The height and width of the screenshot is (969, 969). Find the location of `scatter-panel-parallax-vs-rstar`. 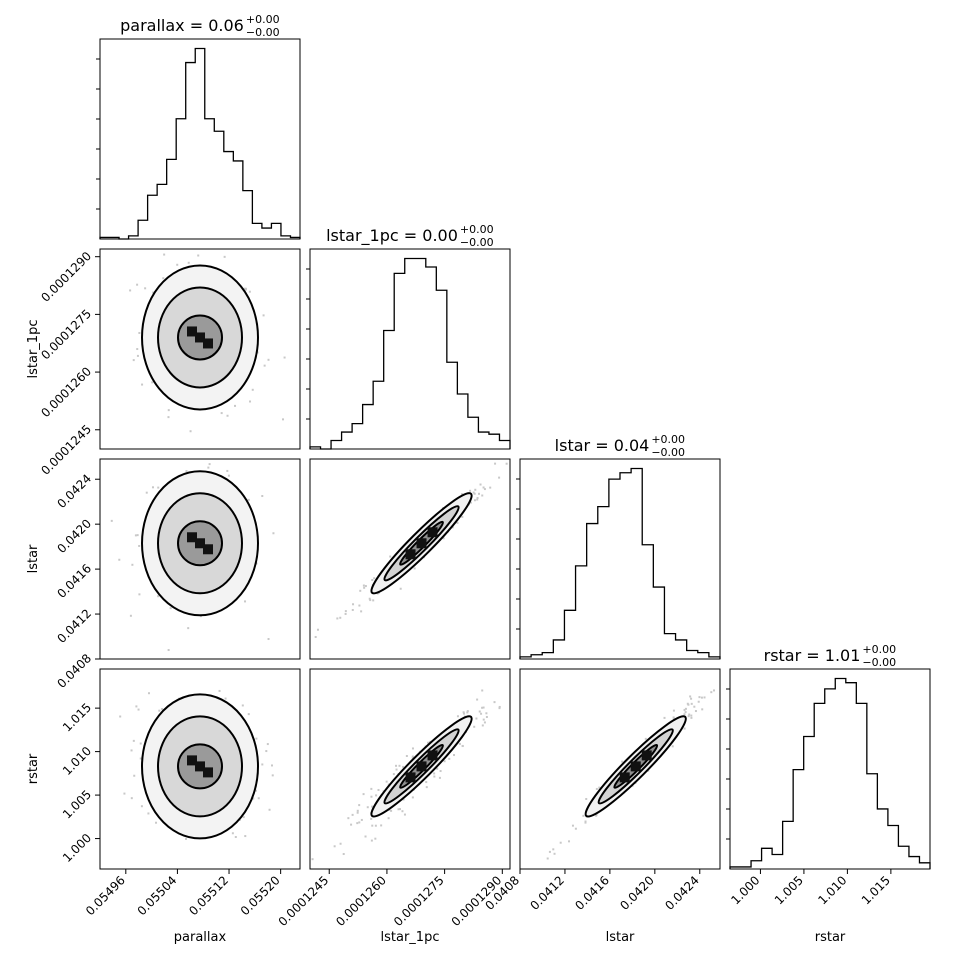

scatter-panel-parallax-vs-rstar is located at coordinates (200, 769).